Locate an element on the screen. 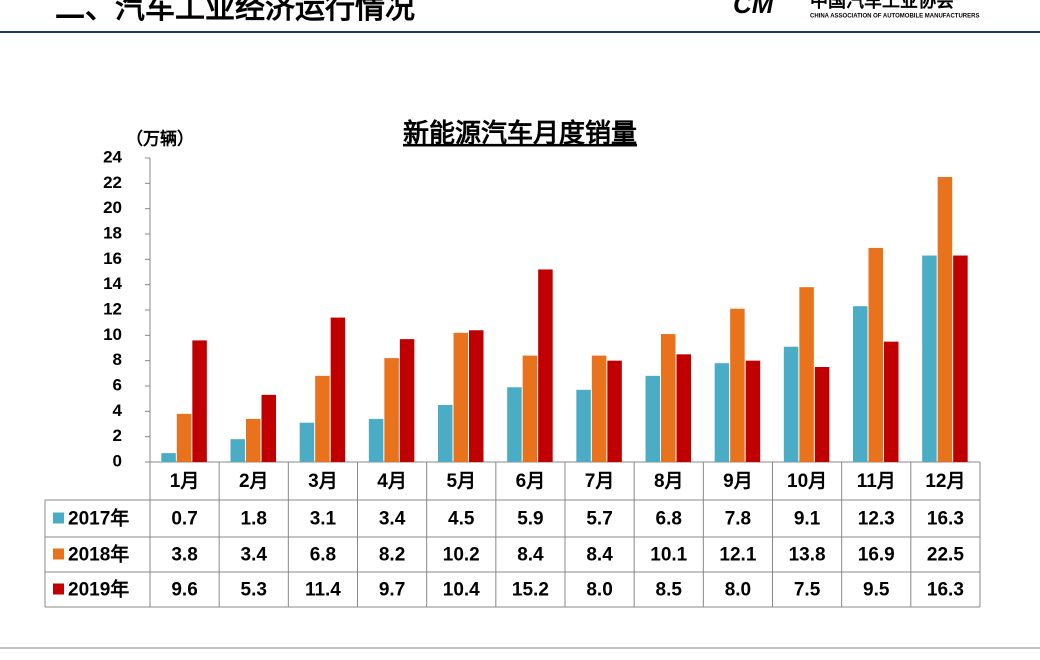  x-tick-label: 3月 is located at coordinates (323, 481).